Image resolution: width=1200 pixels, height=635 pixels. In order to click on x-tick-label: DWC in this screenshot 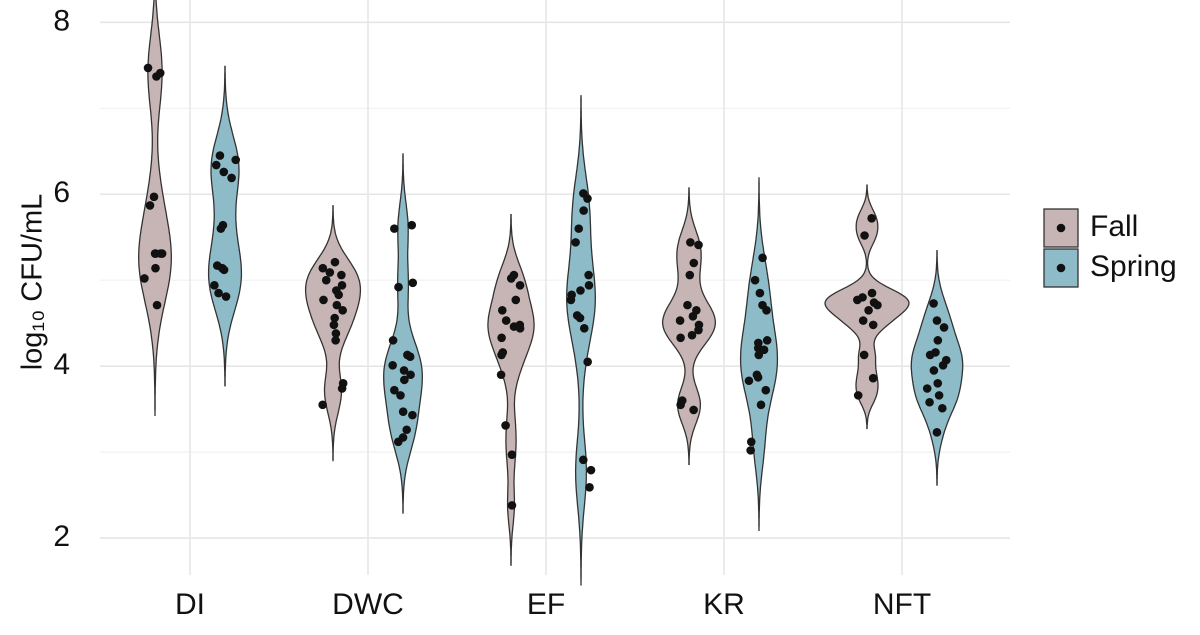, I will do `click(368, 604)`.